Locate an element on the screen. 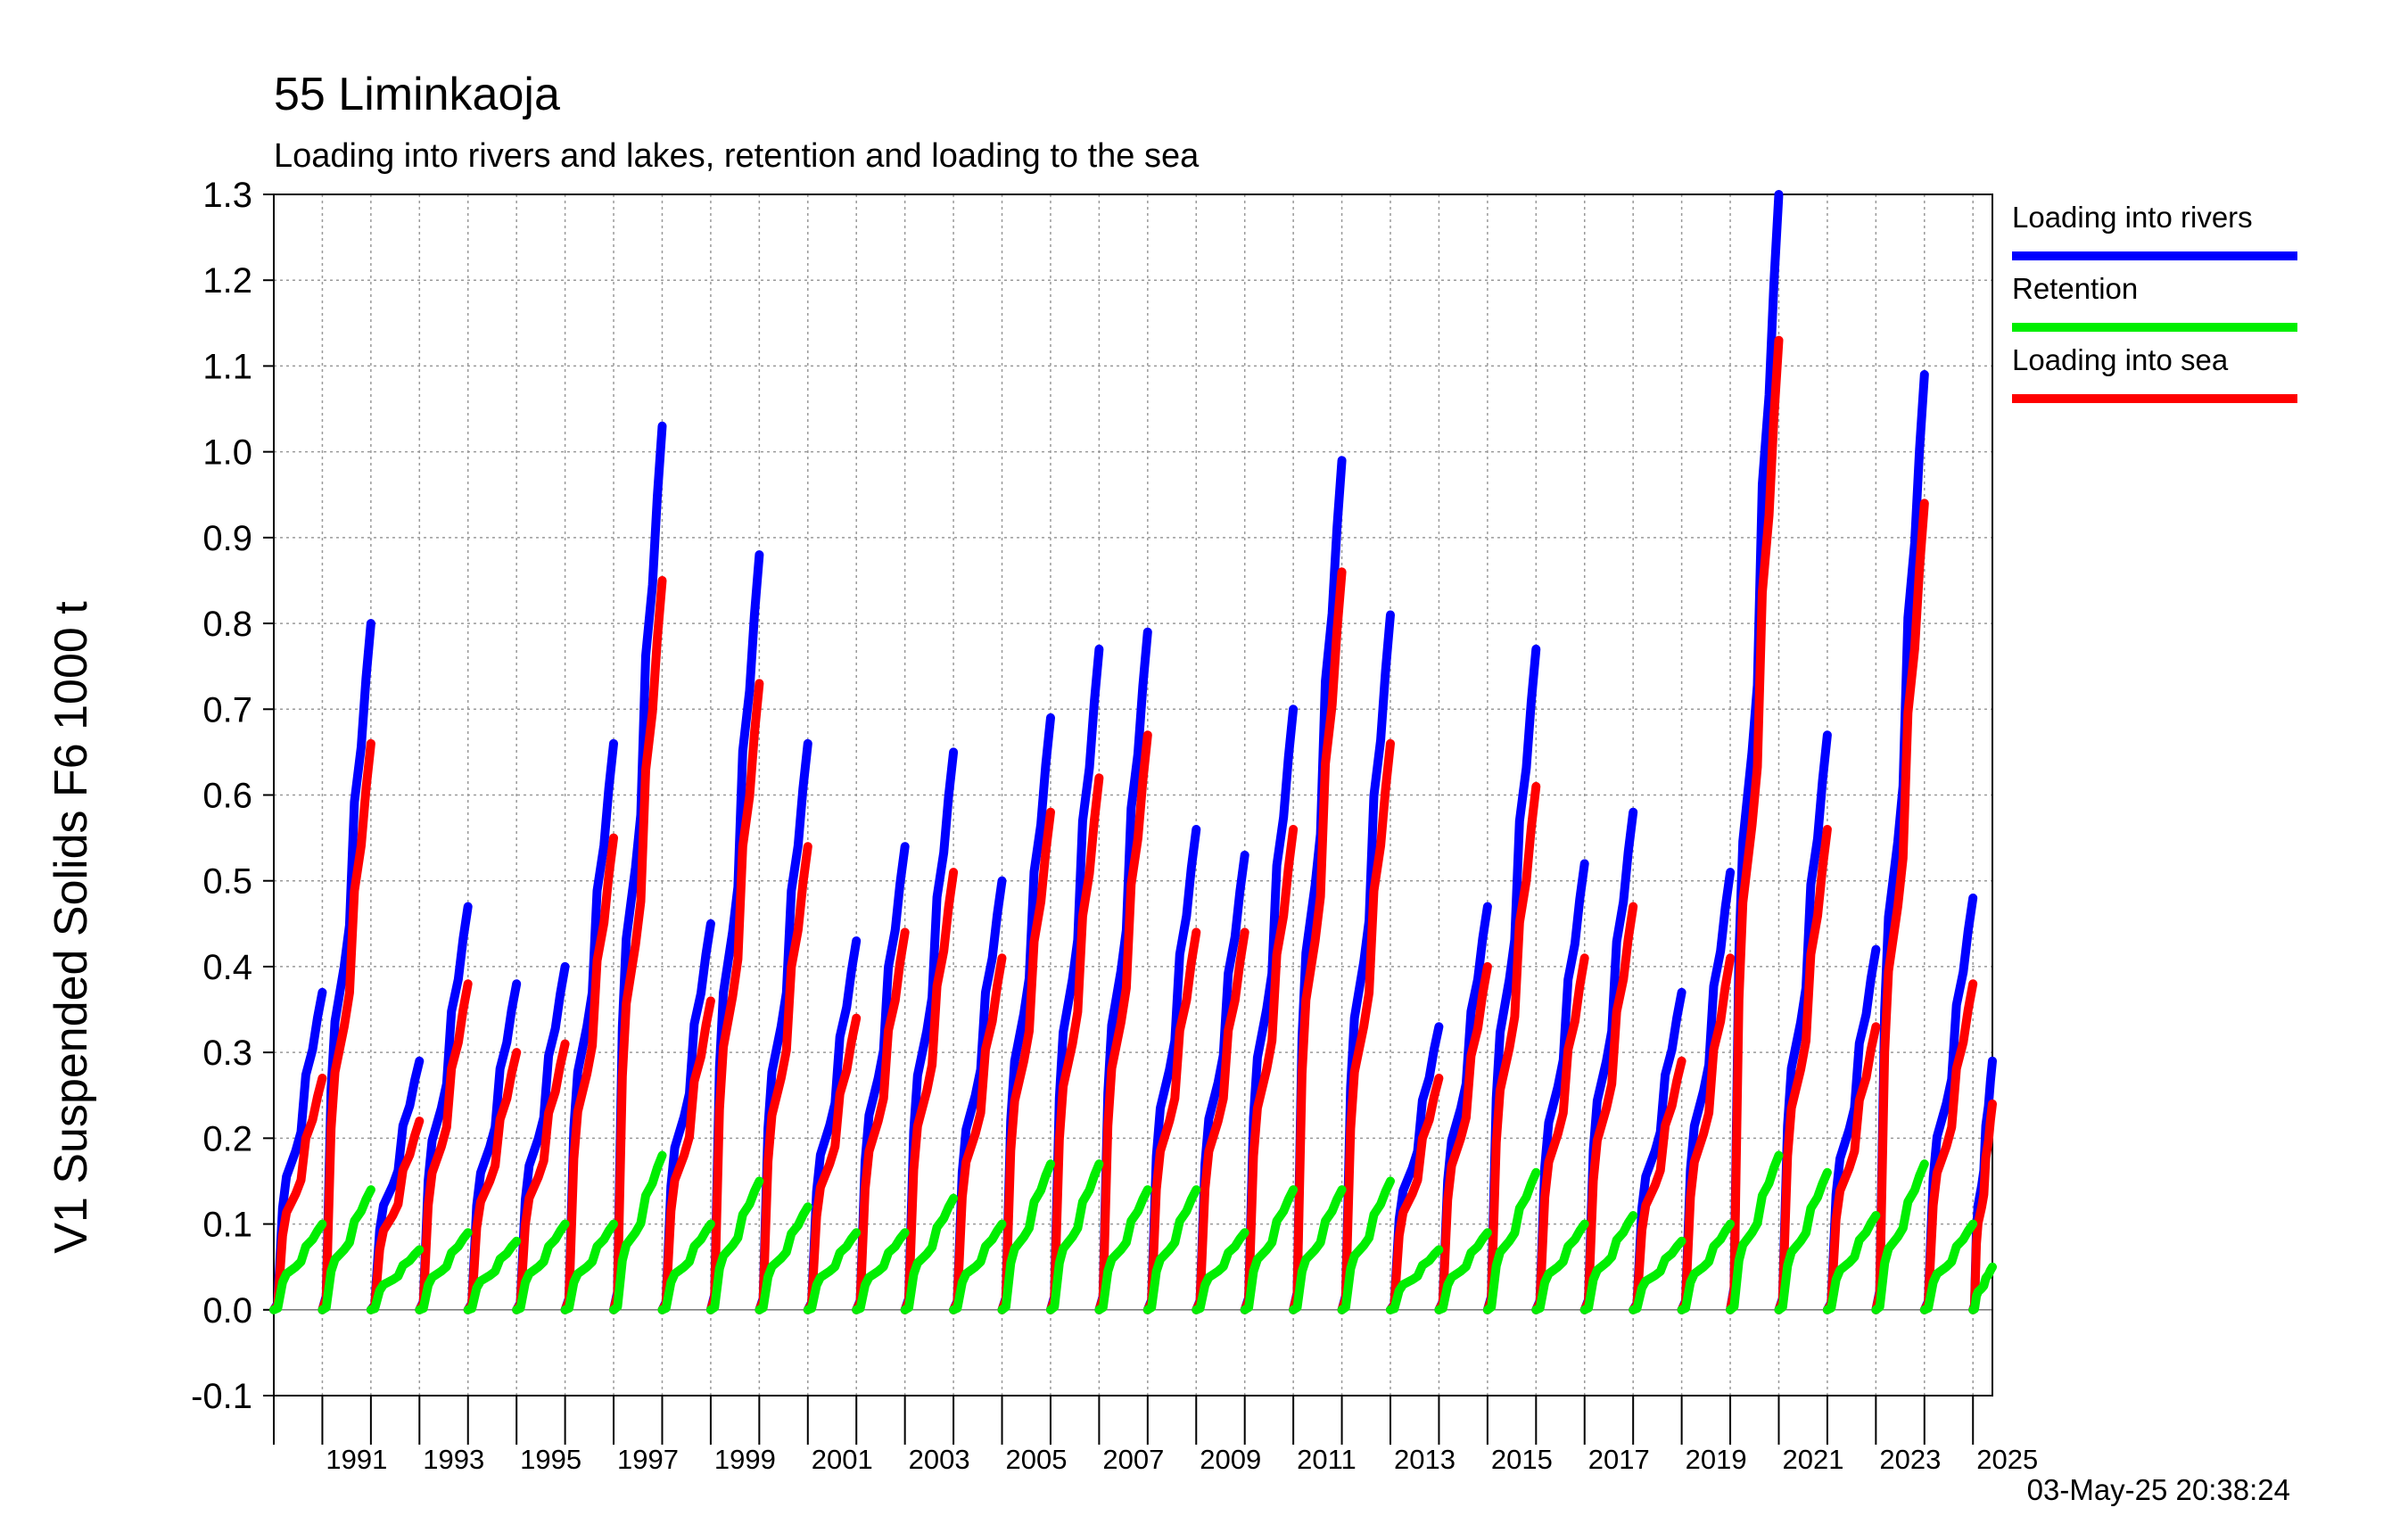 The image size is (2408, 1516). y-tick-label: 1.1 is located at coordinates (227, 366).